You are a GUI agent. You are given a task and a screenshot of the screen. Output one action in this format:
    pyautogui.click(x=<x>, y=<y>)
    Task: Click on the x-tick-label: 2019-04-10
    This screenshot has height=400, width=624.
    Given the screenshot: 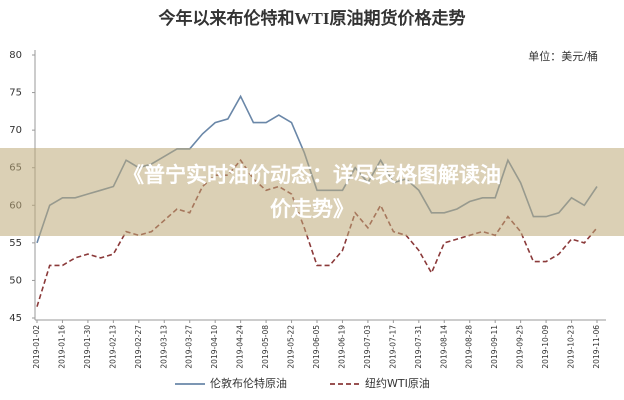 What is the action you would take?
    pyautogui.click(x=214, y=347)
    